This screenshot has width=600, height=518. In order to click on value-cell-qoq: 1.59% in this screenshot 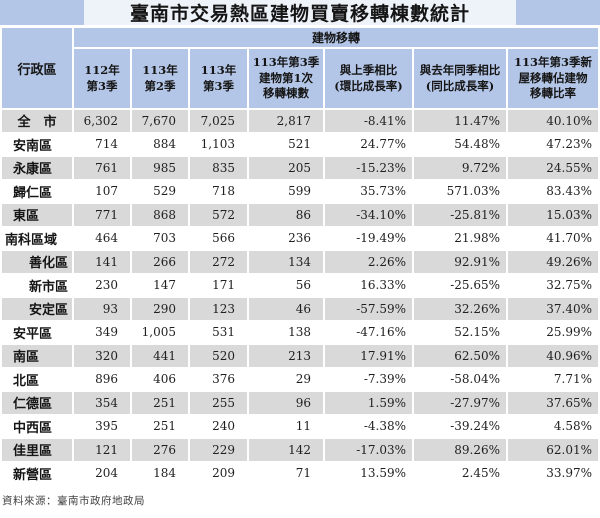, I will do `click(368, 403)`.